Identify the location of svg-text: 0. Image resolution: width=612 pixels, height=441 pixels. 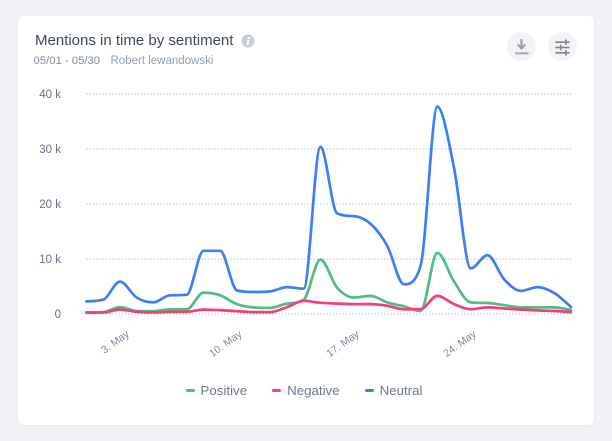
(58, 315).